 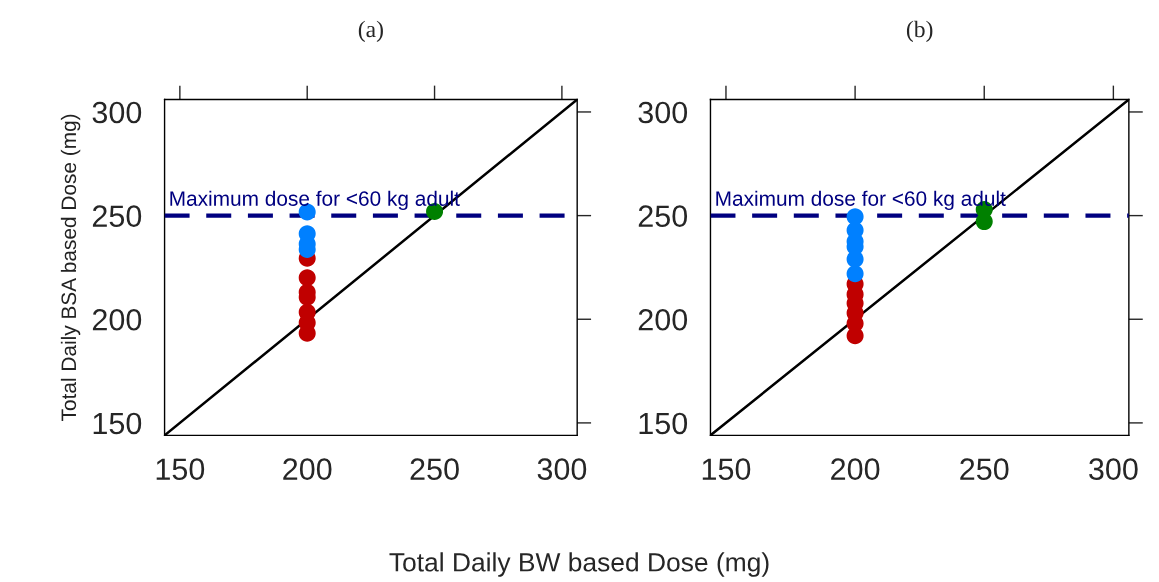 What do you see at coordinates (919, 31) in the screenshot?
I see `chart-title: (b)` at bounding box center [919, 31].